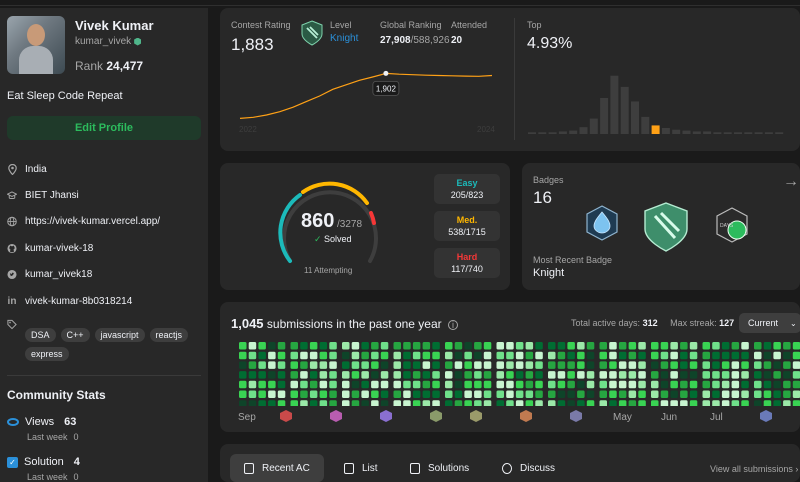 The image size is (800, 482). Describe the element at coordinates (70, 301) in the screenshot. I see `linkedin-item: in vivek-kumar-8b0318214` at that location.